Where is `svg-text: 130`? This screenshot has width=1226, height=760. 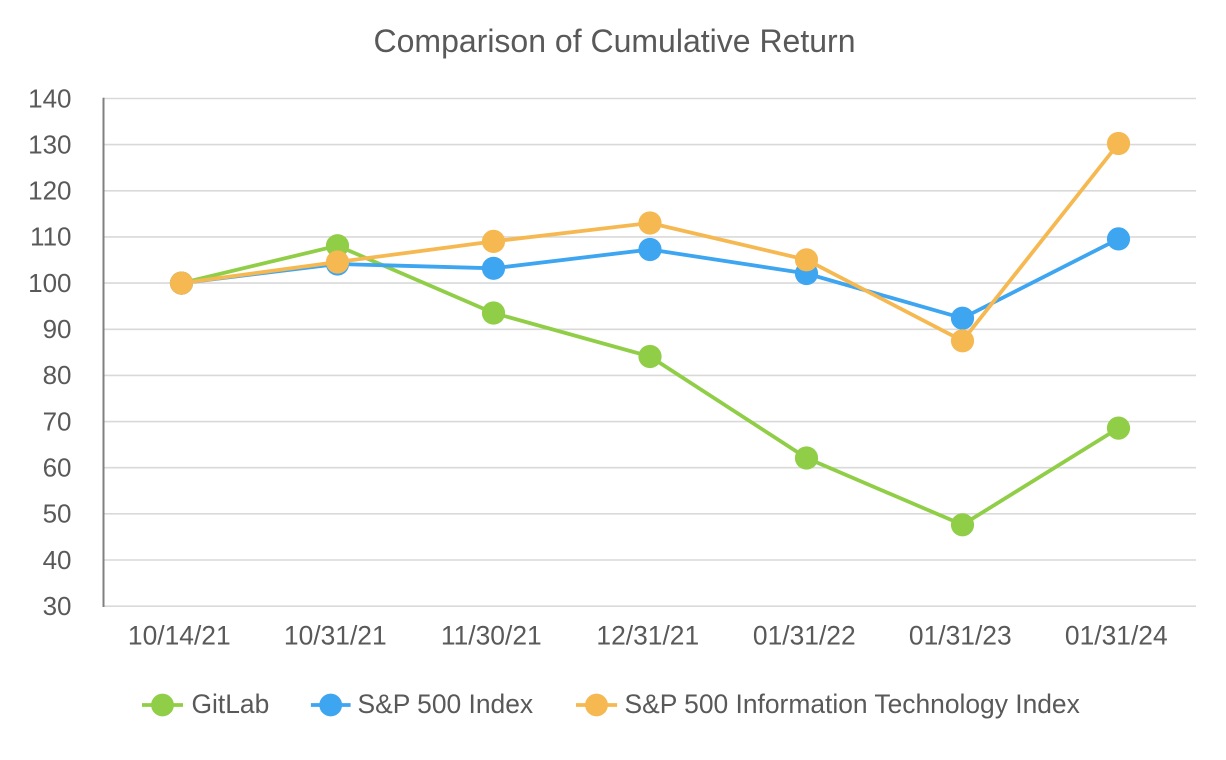 svg-text: 130 is located at coordinates (49, 144).